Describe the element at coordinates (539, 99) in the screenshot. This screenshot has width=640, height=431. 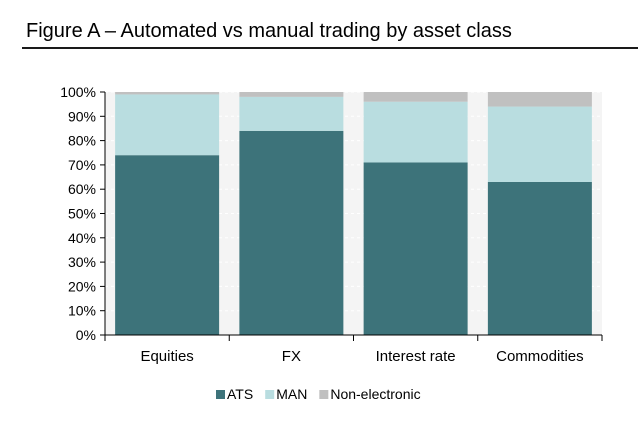
I see `bar-non-electronic-commodities` at that location.